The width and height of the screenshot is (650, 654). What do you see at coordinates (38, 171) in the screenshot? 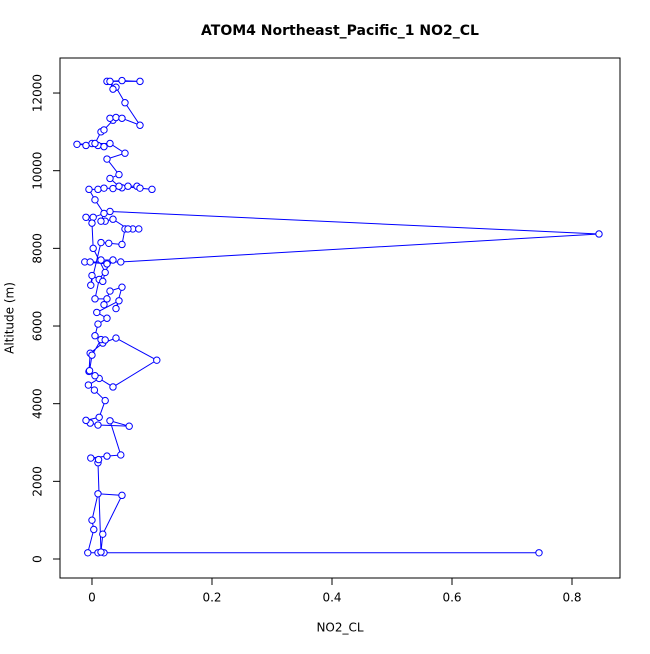
I see `y-tick-label: 10000` at bounding box center [38, 171].